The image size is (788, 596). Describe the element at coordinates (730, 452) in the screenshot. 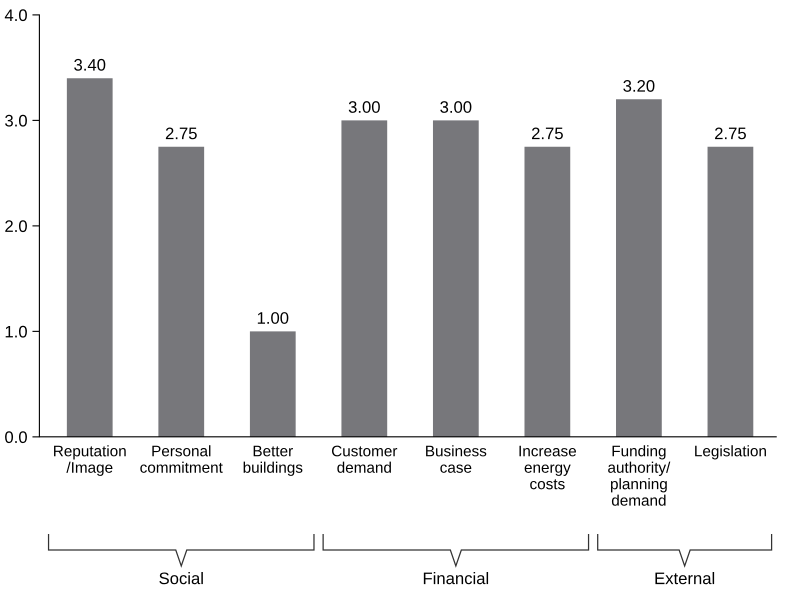

I see `x-tick-label: Legislation` at that location.